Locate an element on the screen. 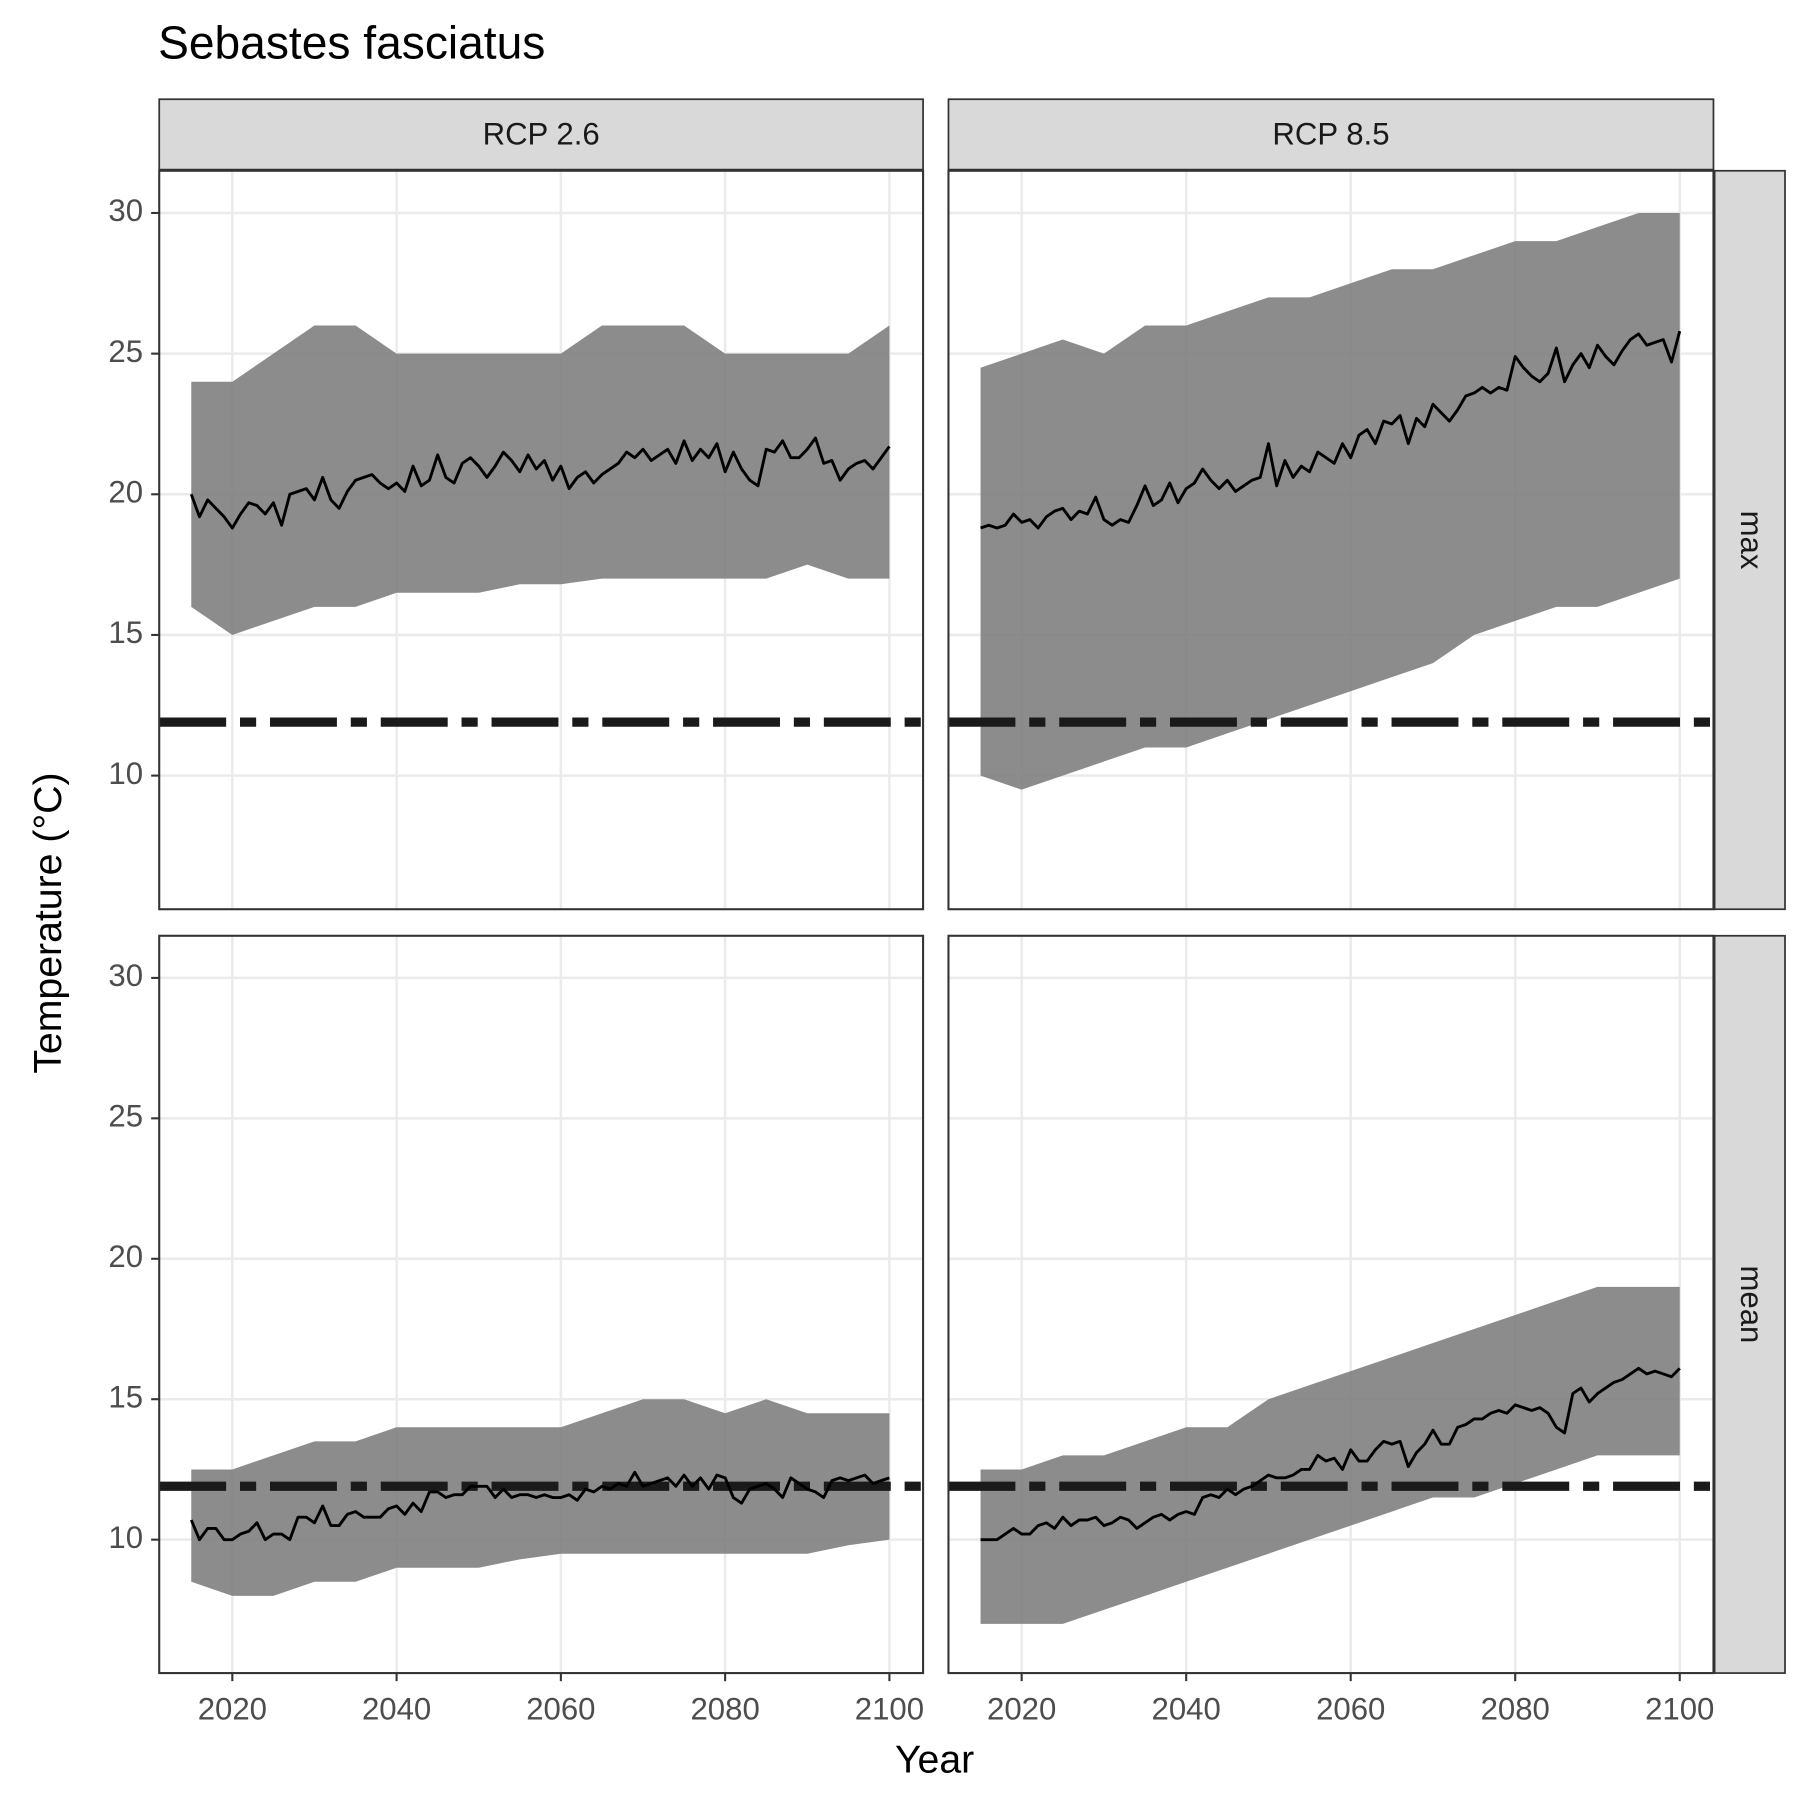  facet-label: max is located at coordinates (1751, 540).